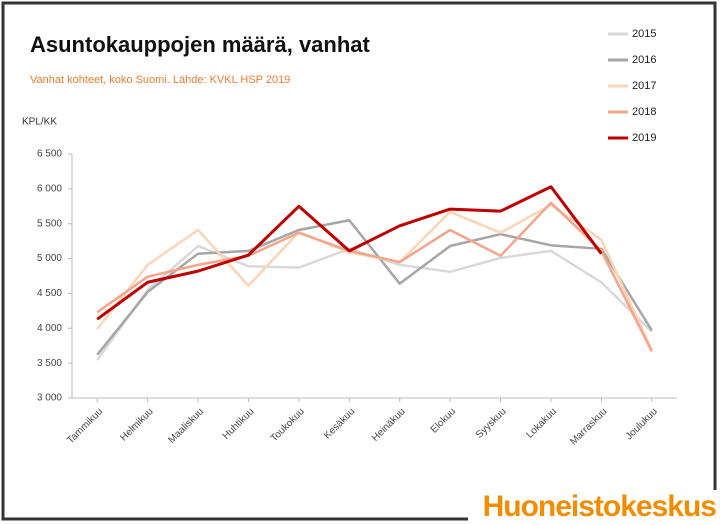  Describe the element at coordinates (49, 363) in the screenshot. I see `y-tick-label: 3 500` at that location.